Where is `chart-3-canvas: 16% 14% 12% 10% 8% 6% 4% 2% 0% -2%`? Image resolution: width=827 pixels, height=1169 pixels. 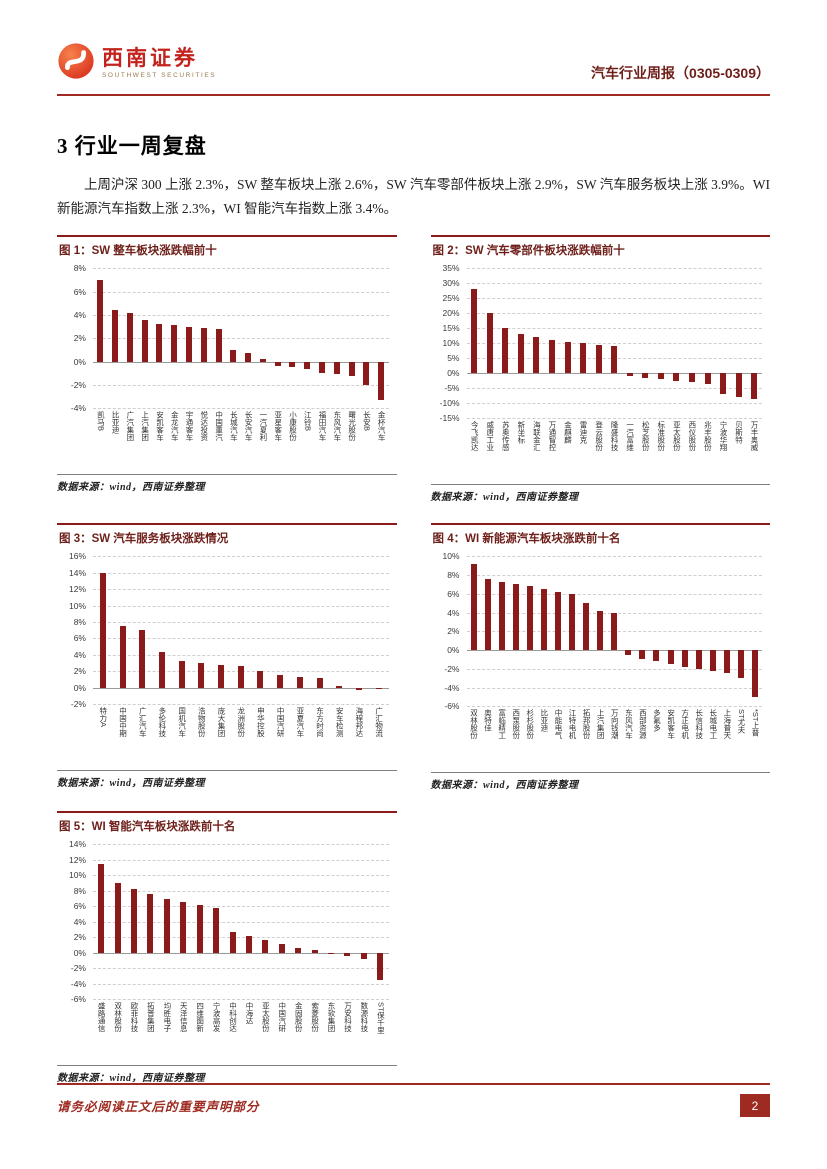
chart-3-canvas: 16% 14% 12% 10% 8% 6% 4% 2% 0% -2% is located at coordinates (229, 630).